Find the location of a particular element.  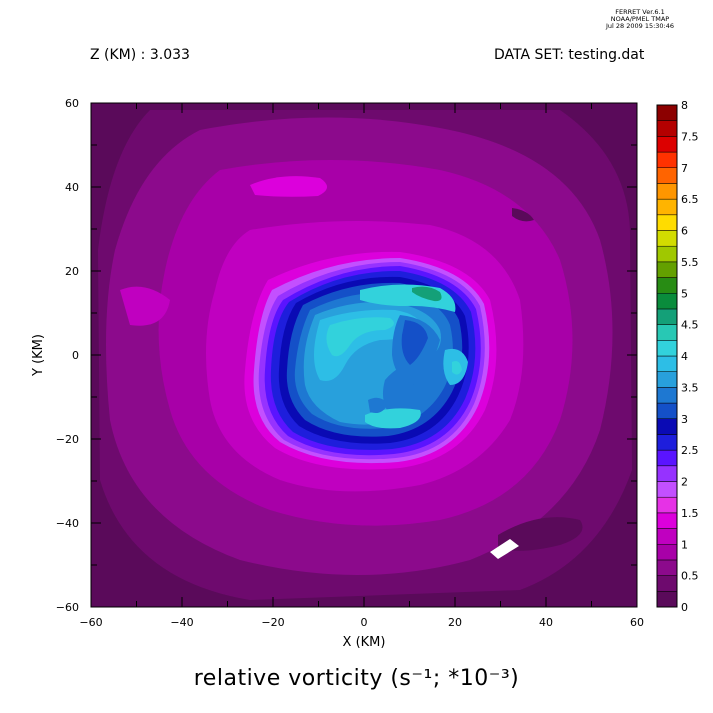

y-tick-label: 60 is located at coordinates (72, 103).